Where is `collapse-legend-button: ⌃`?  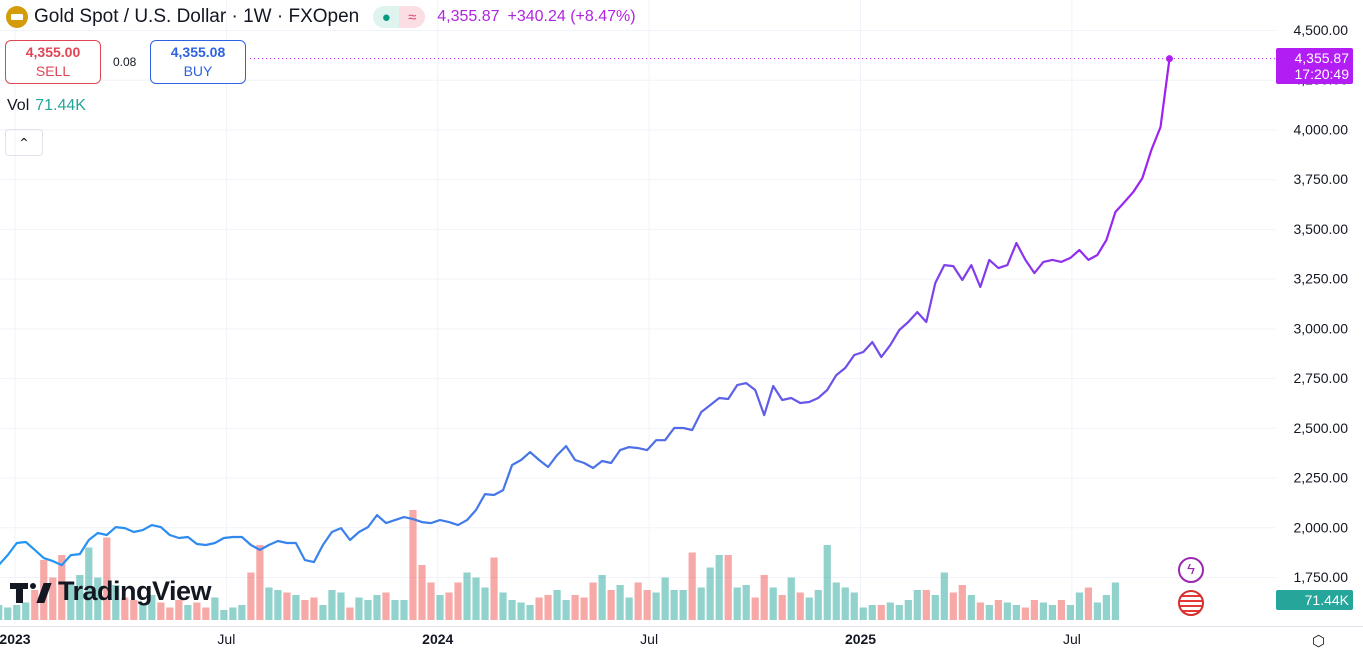 collapse-legend-button: ⌃ is located at coordinates (24, 142).